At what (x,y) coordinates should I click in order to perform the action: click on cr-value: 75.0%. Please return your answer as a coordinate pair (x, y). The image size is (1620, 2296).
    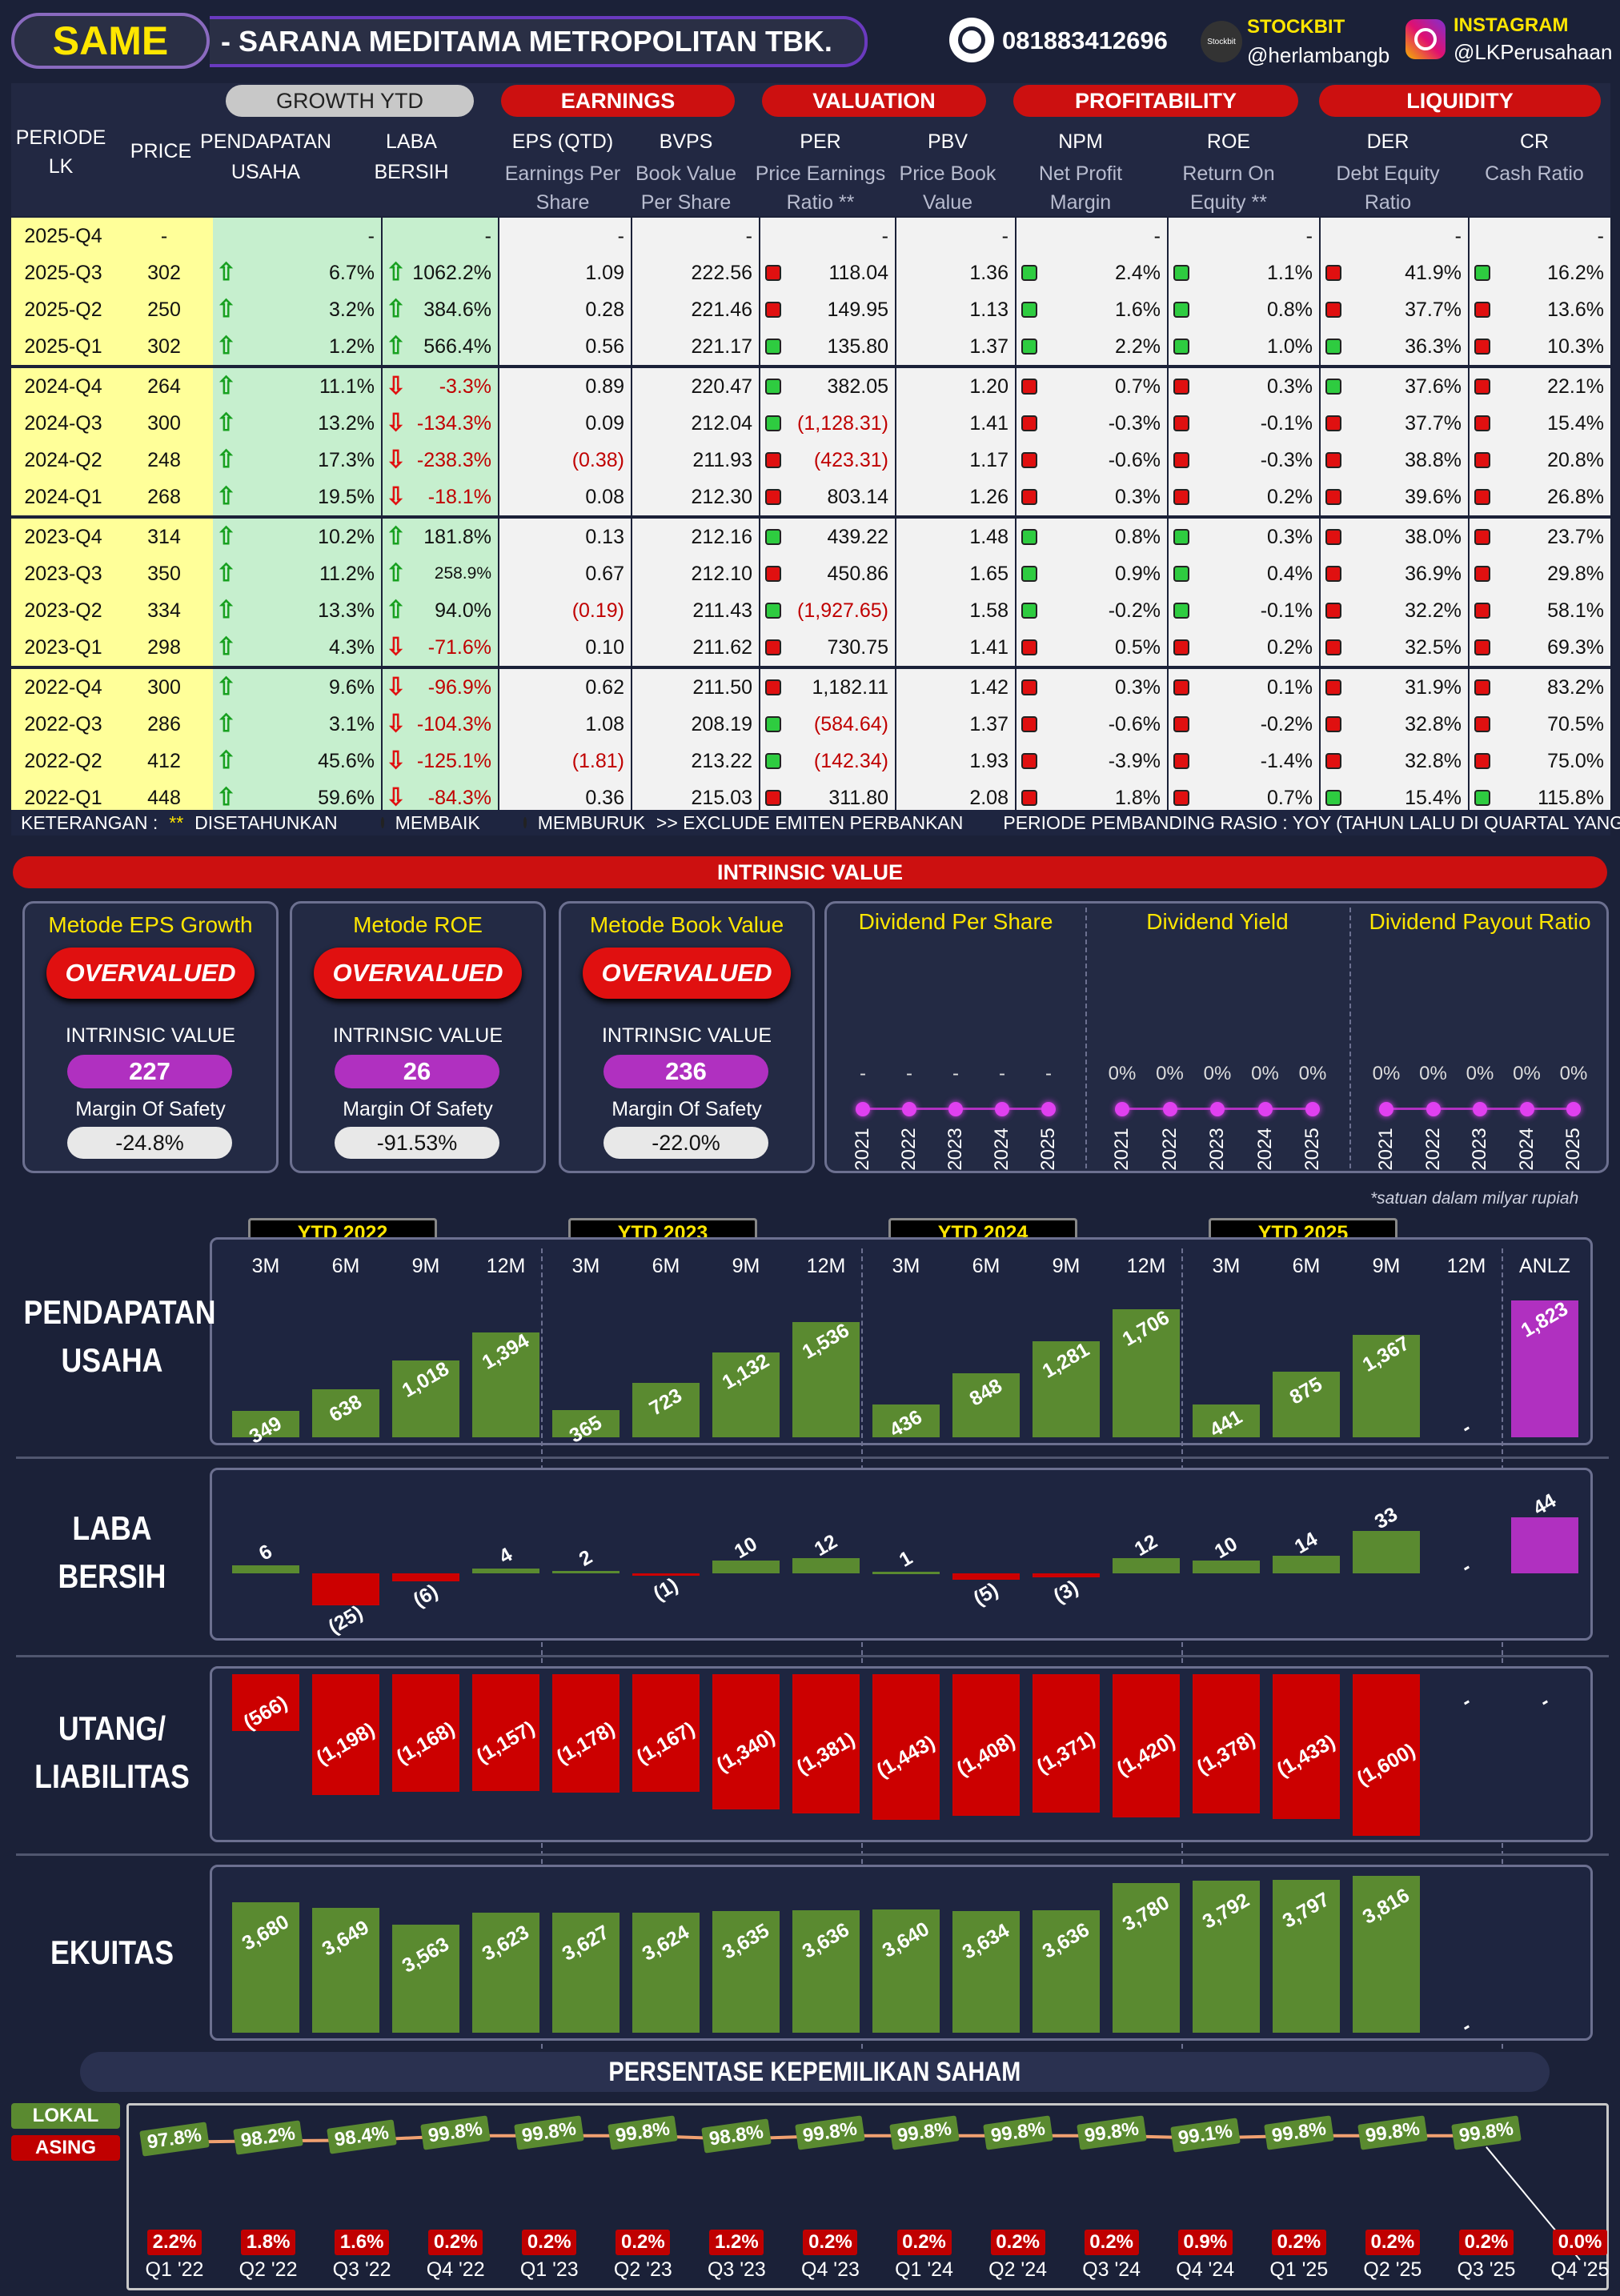
    Looking at the image, I should click on (1575, 760).